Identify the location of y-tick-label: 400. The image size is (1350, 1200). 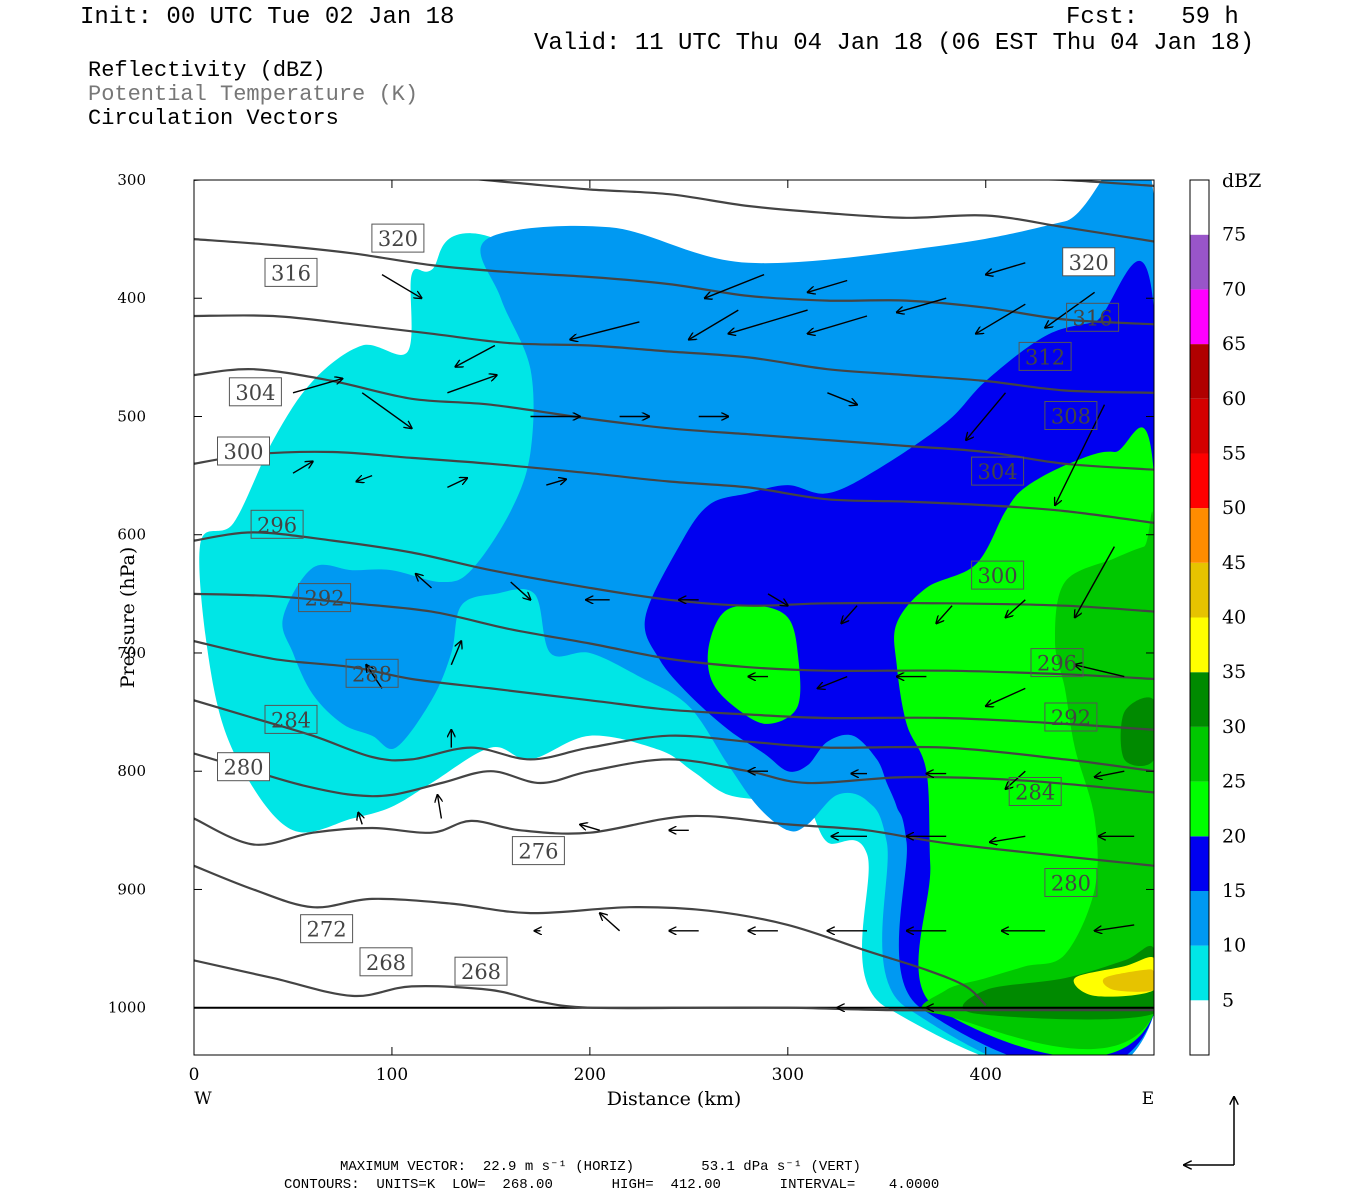
(131, 298).